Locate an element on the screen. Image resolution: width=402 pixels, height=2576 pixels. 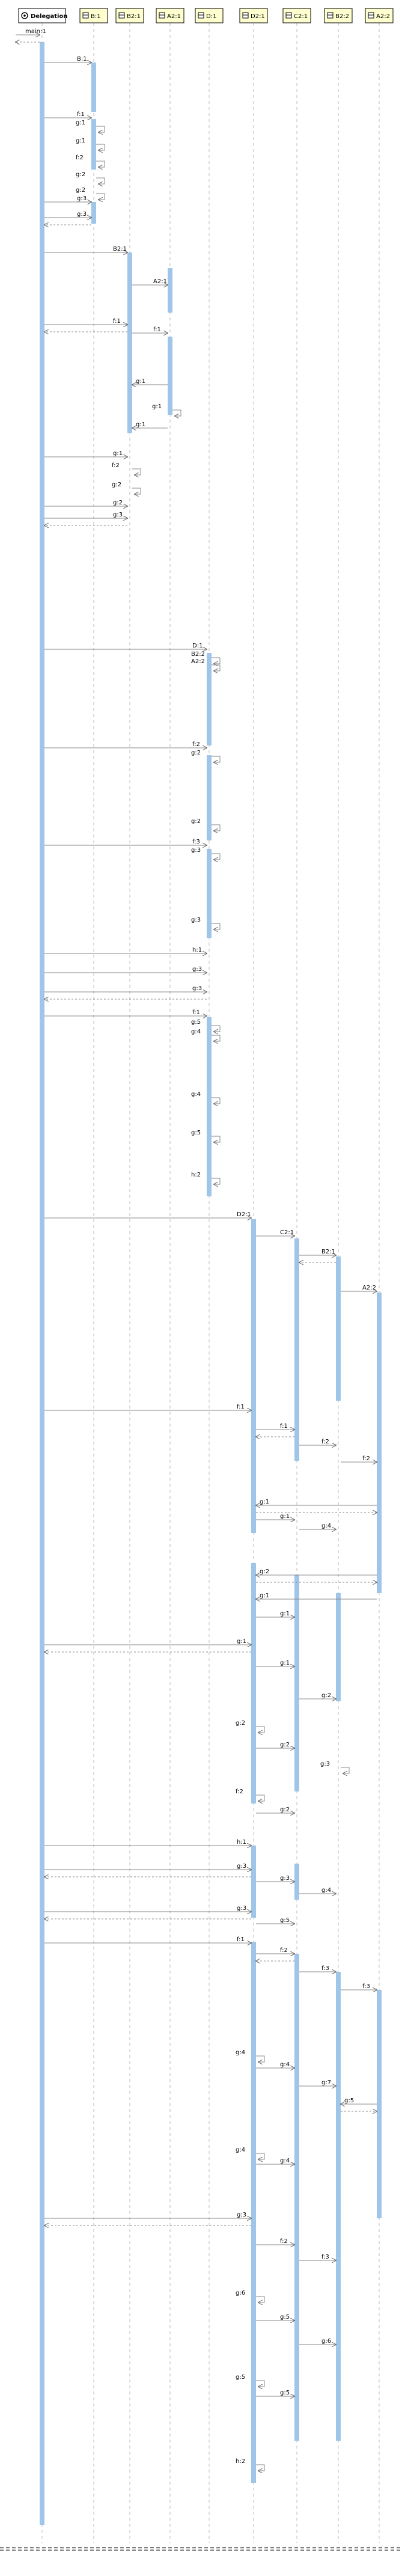
message-45: f:1 is located at coordinates (275, 1430).